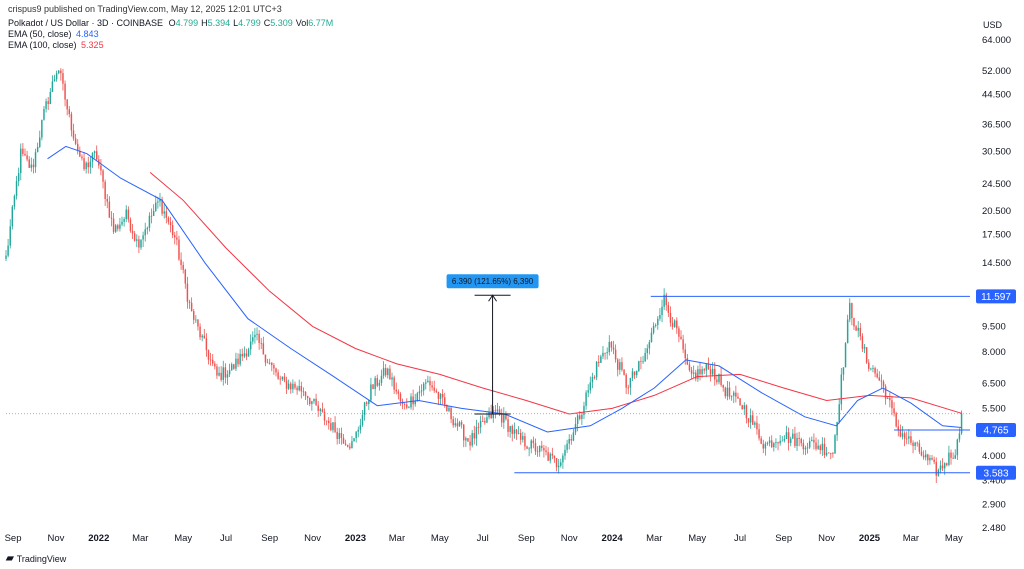 The width and height of the screenshot is (1024, 569). I want to click on x-tick-label: May, so click(183, 538).